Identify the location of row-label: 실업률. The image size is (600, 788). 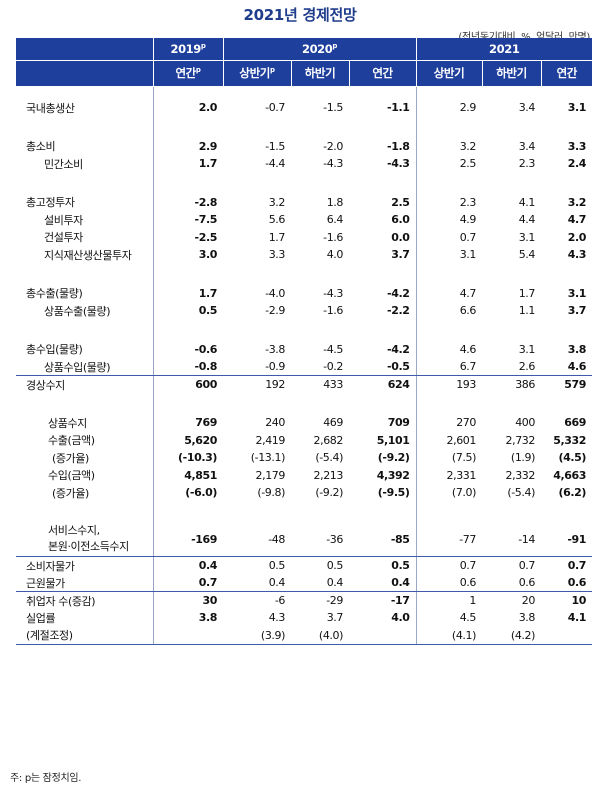
(41, 618).